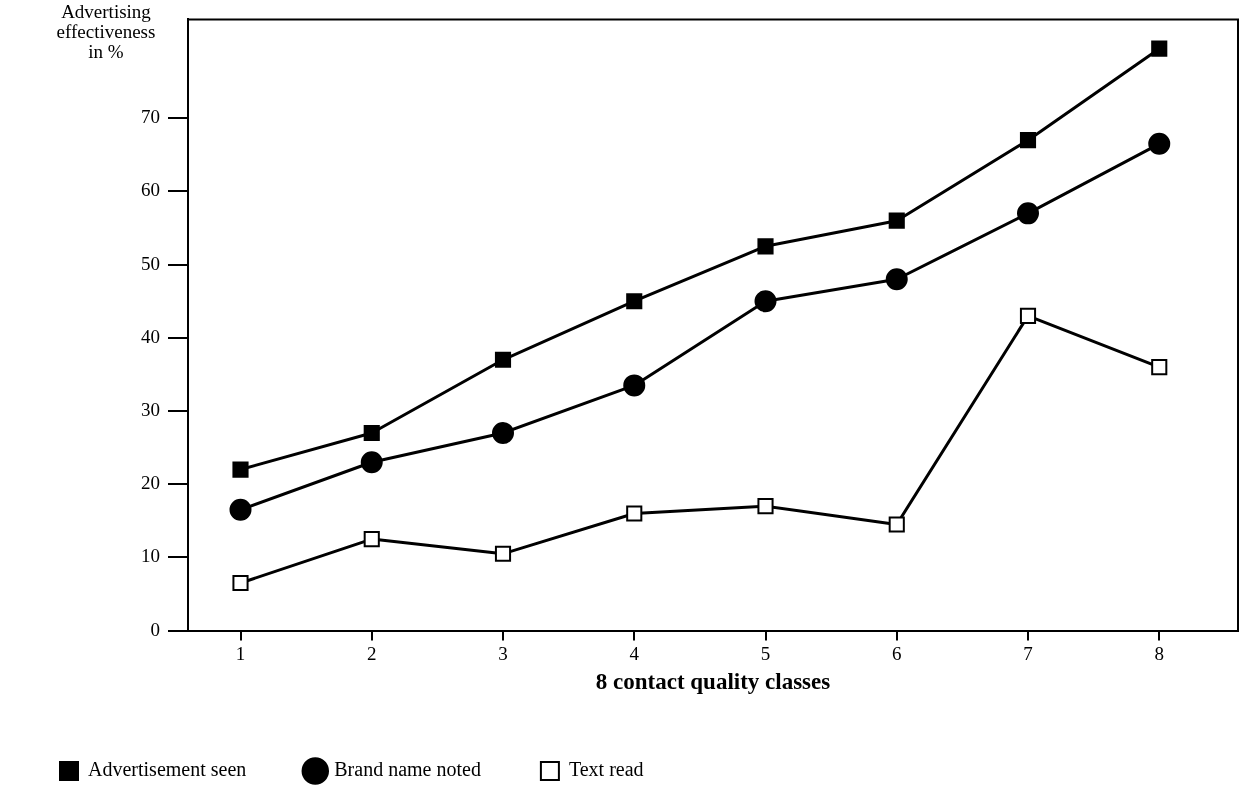  Describe the element at coordinates (897, 653) in the screenshot. I see `x-tick-label: 6` at that location.